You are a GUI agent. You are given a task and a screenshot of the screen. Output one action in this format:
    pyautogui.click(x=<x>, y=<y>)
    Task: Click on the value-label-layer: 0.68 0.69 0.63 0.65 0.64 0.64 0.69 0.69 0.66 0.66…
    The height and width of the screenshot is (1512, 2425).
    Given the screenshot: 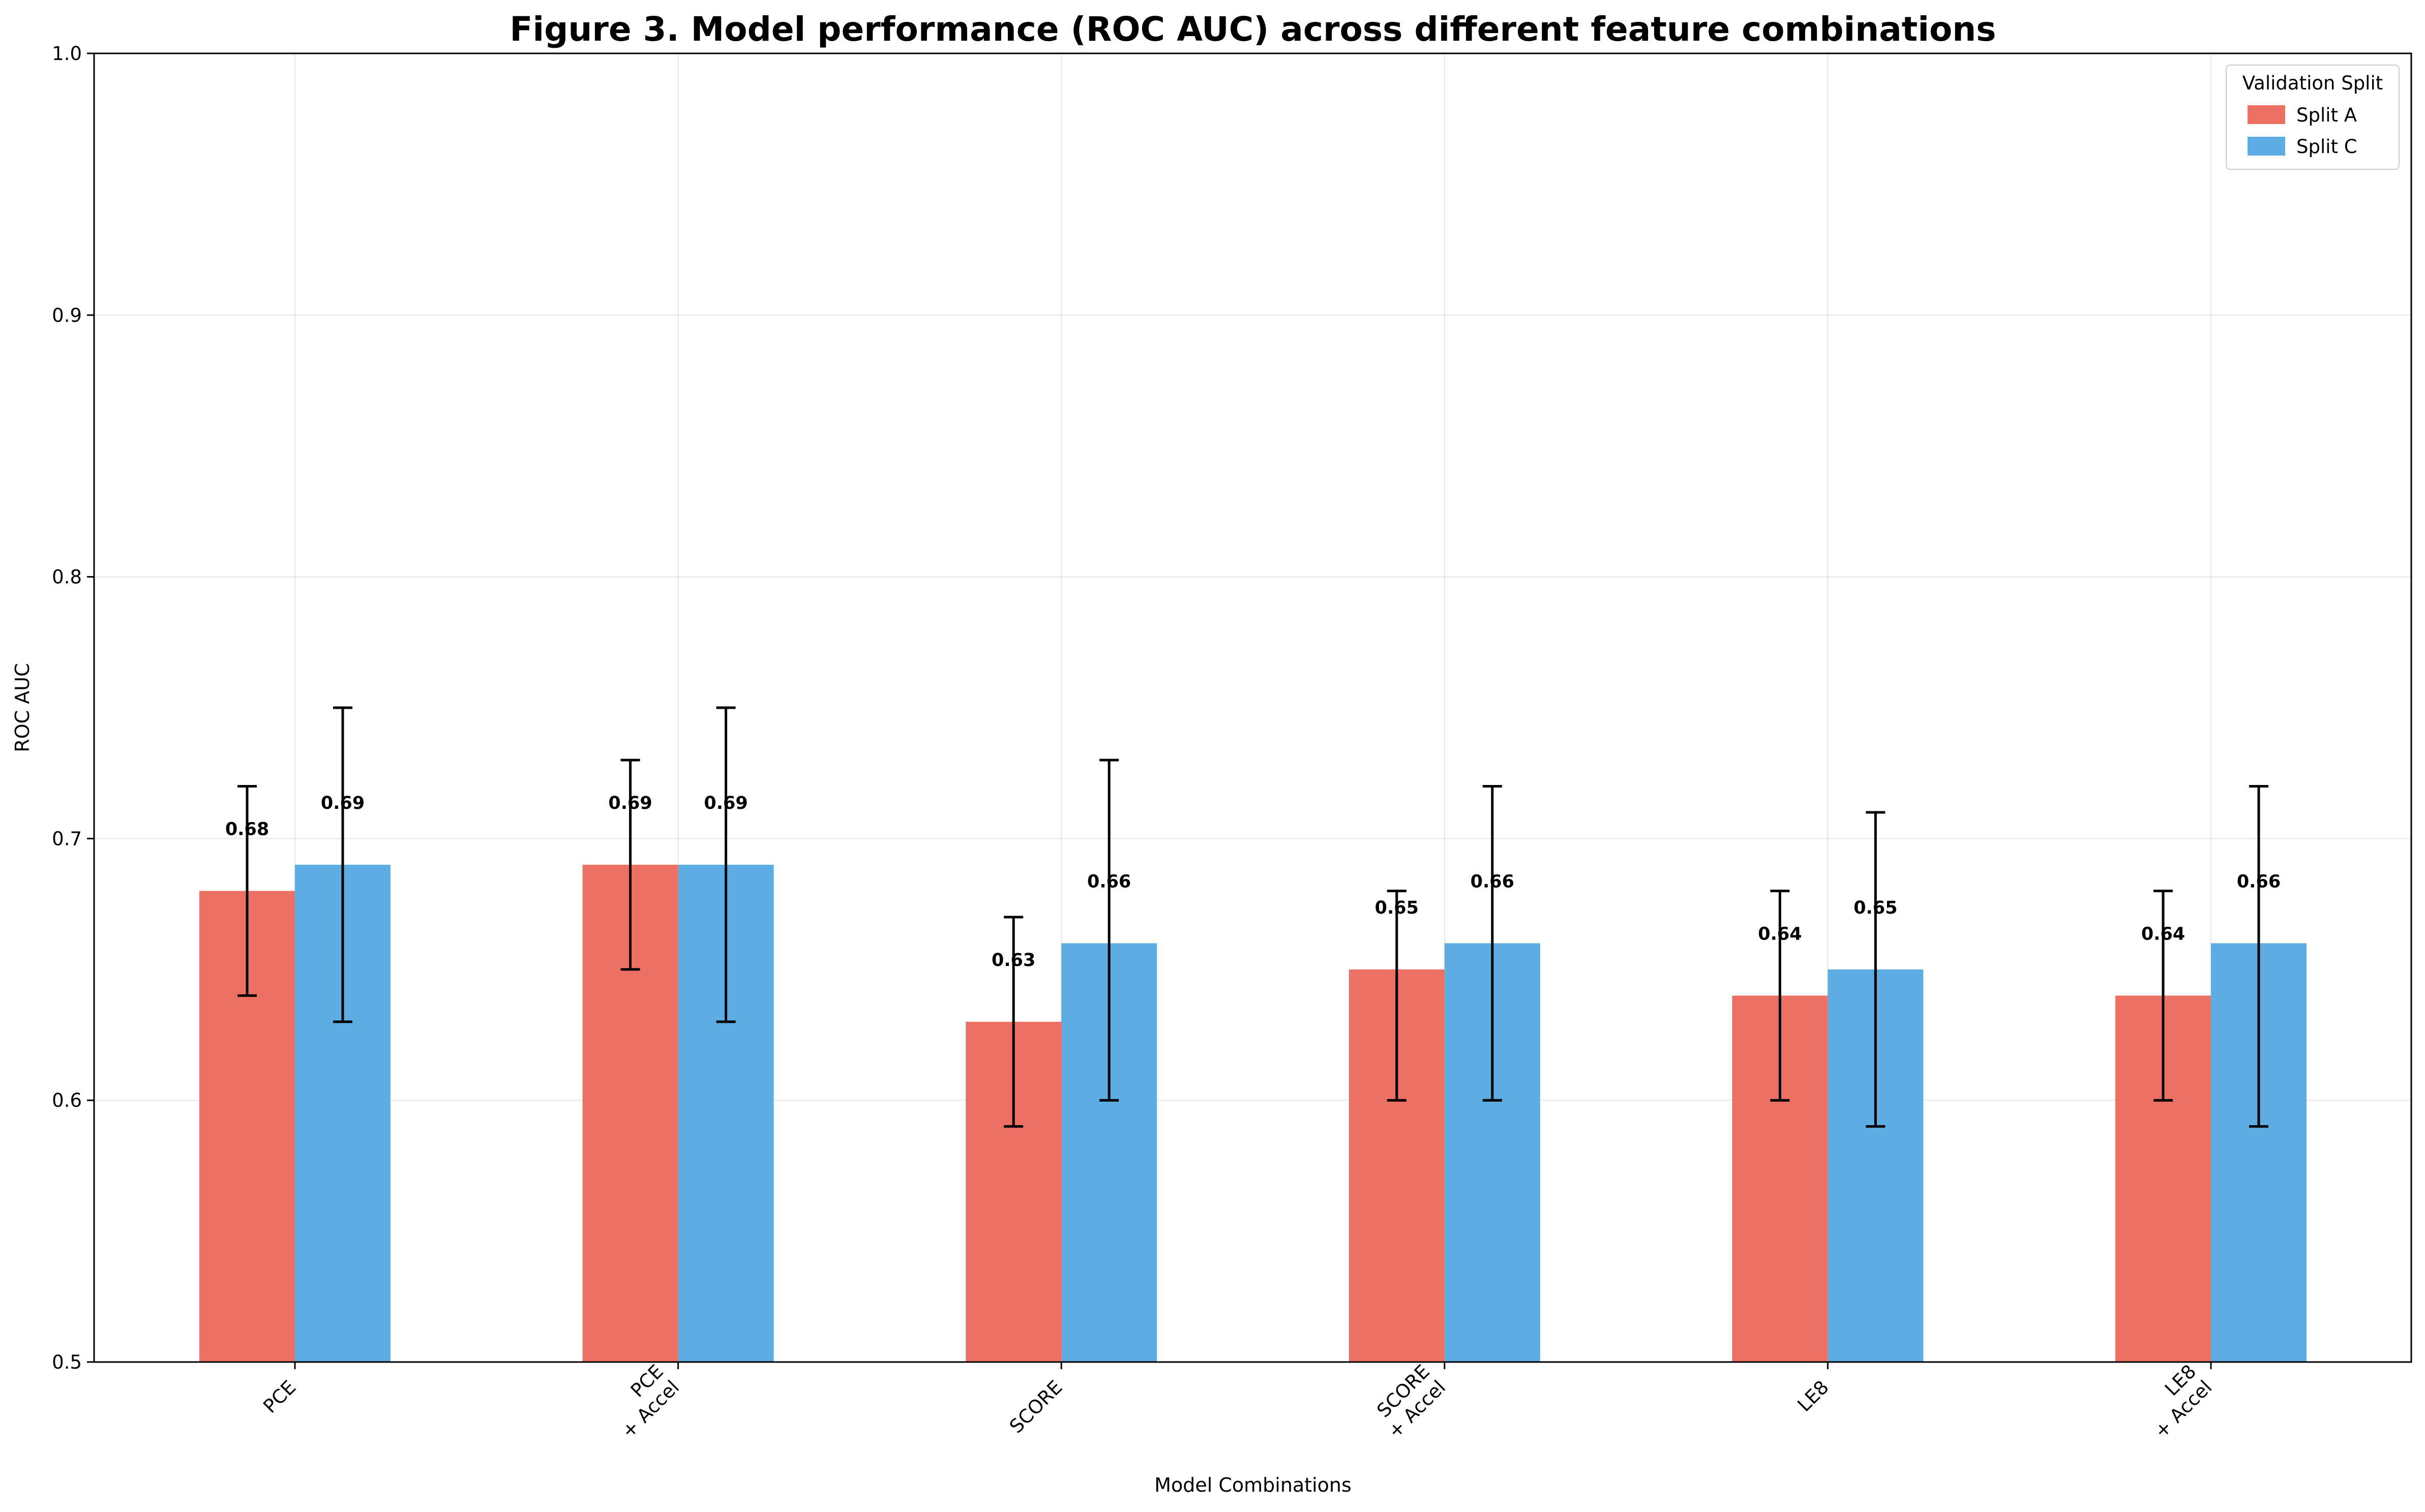 What is the action you would take?
    pyautogui.click(x=1253, y=882)
    